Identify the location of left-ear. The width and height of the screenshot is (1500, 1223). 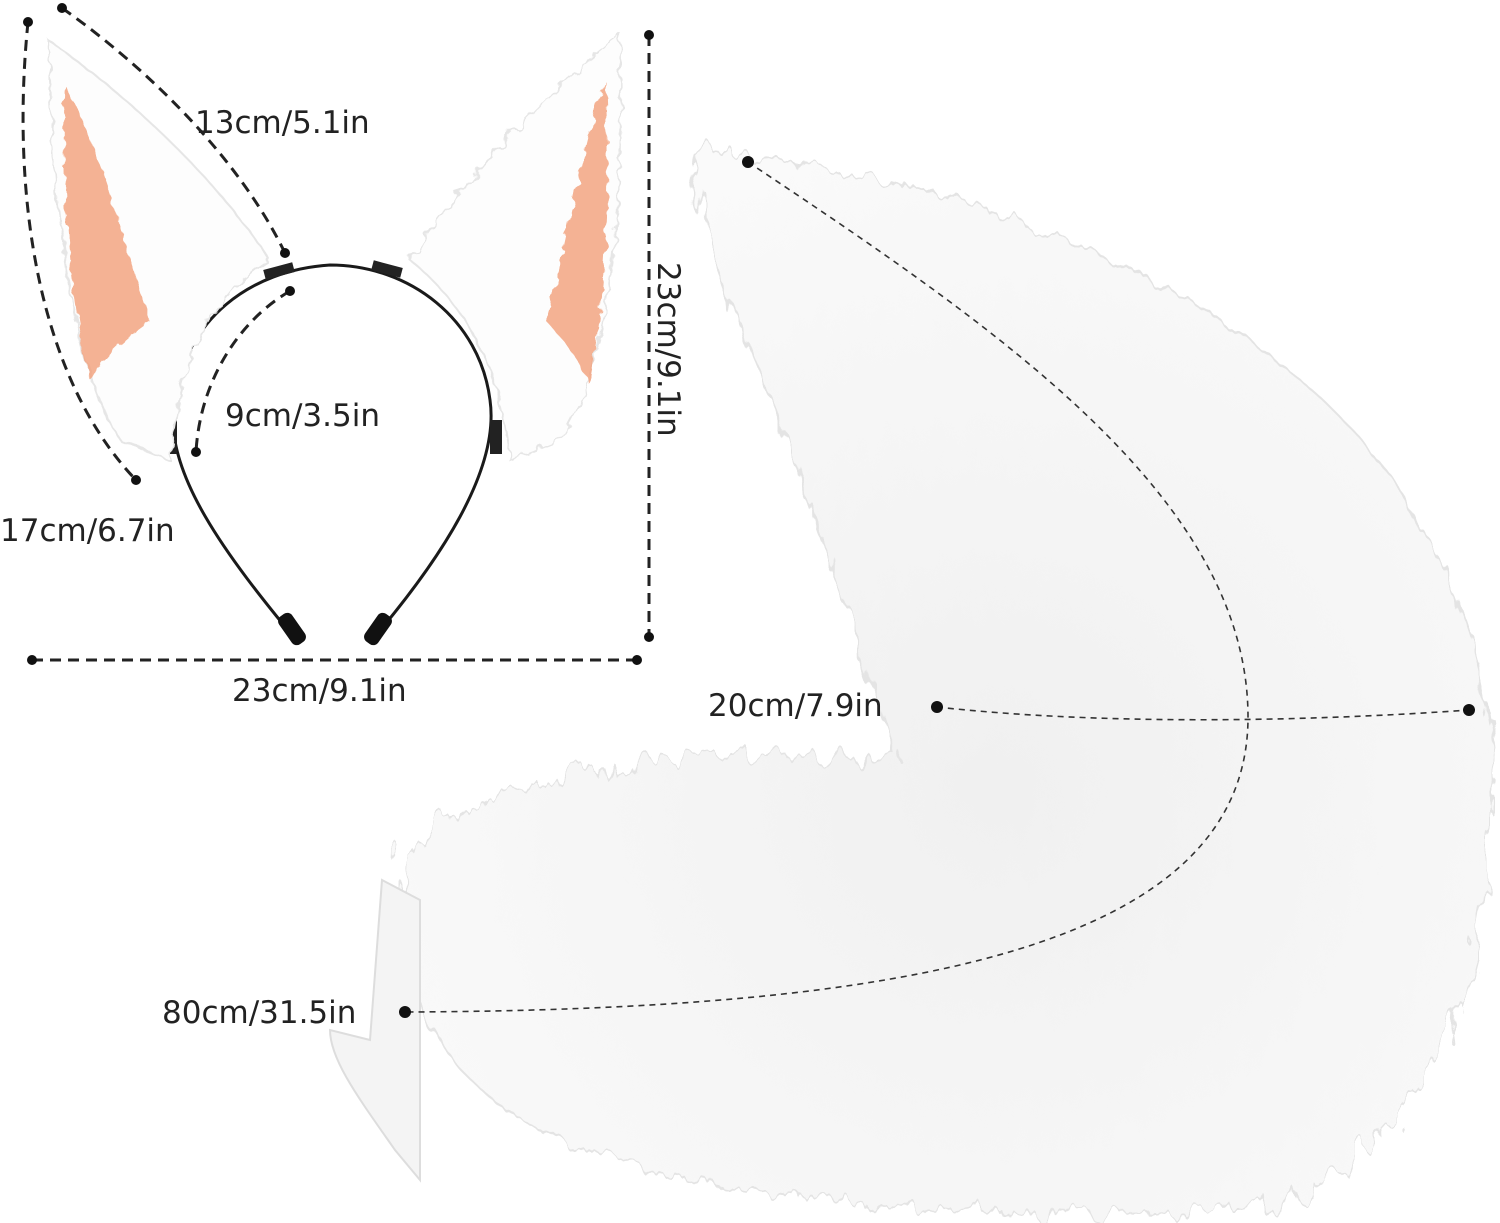
(159, 250).